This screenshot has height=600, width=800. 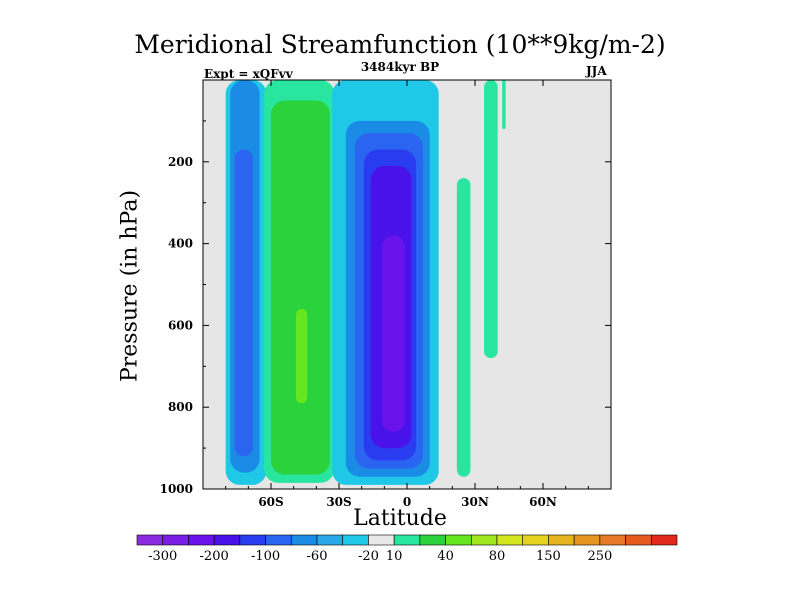 I want to click on x-tick-label: 60S, so click(x=270, y=502).